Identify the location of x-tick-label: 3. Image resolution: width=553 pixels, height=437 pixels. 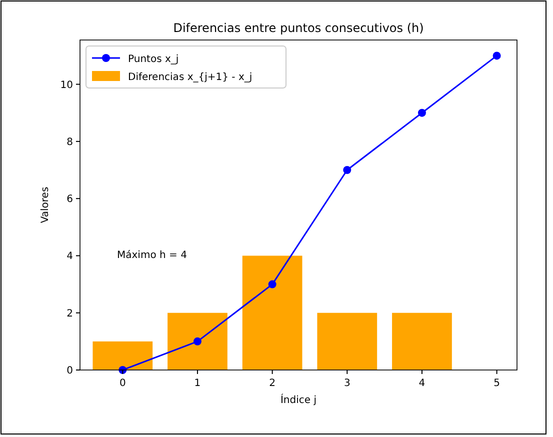
(347, 383).